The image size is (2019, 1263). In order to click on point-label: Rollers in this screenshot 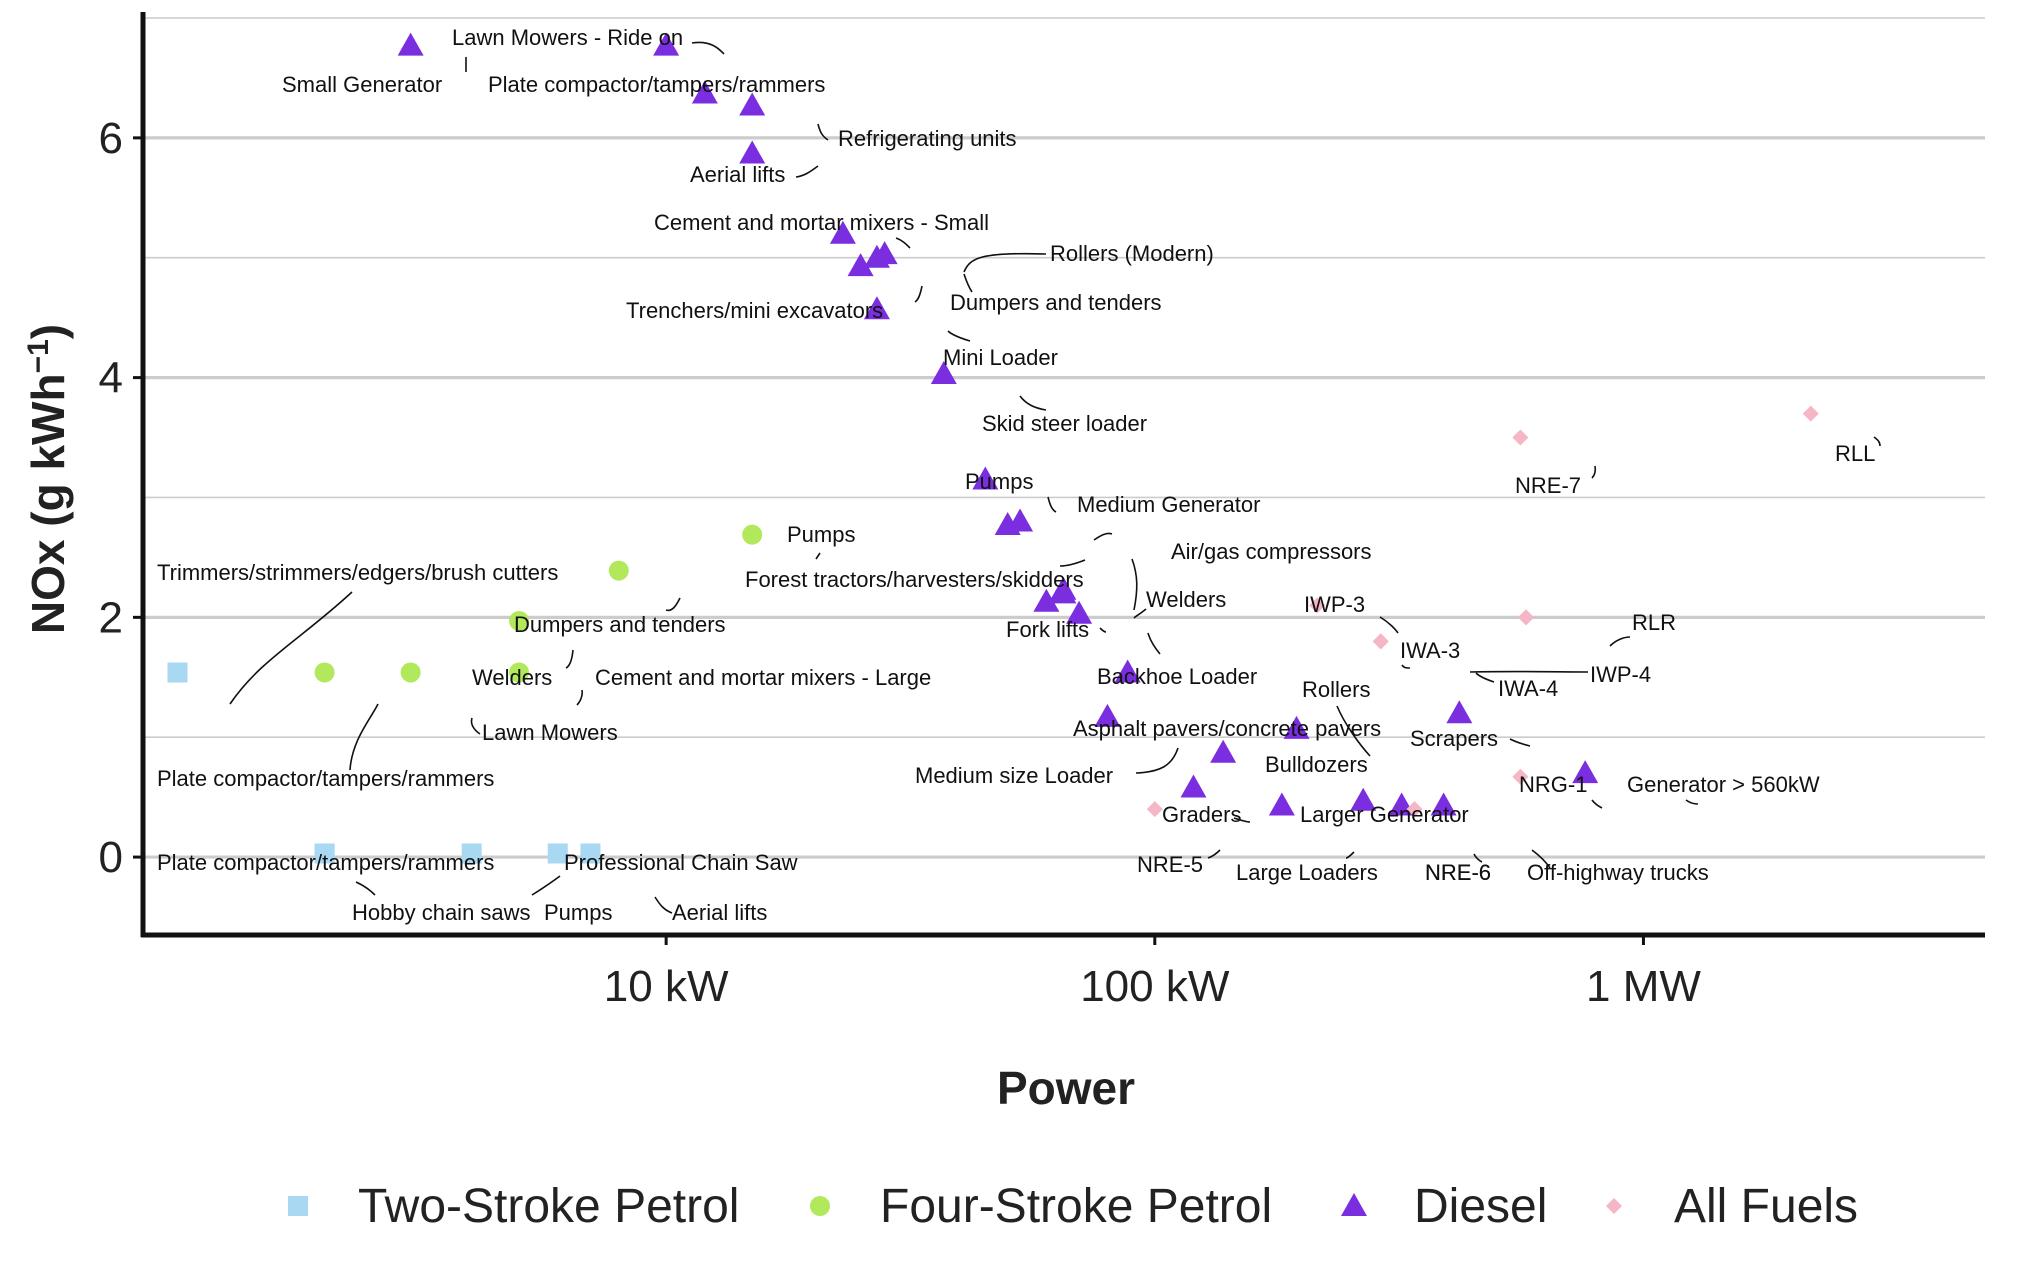, I will do `click(1336, 689)`.